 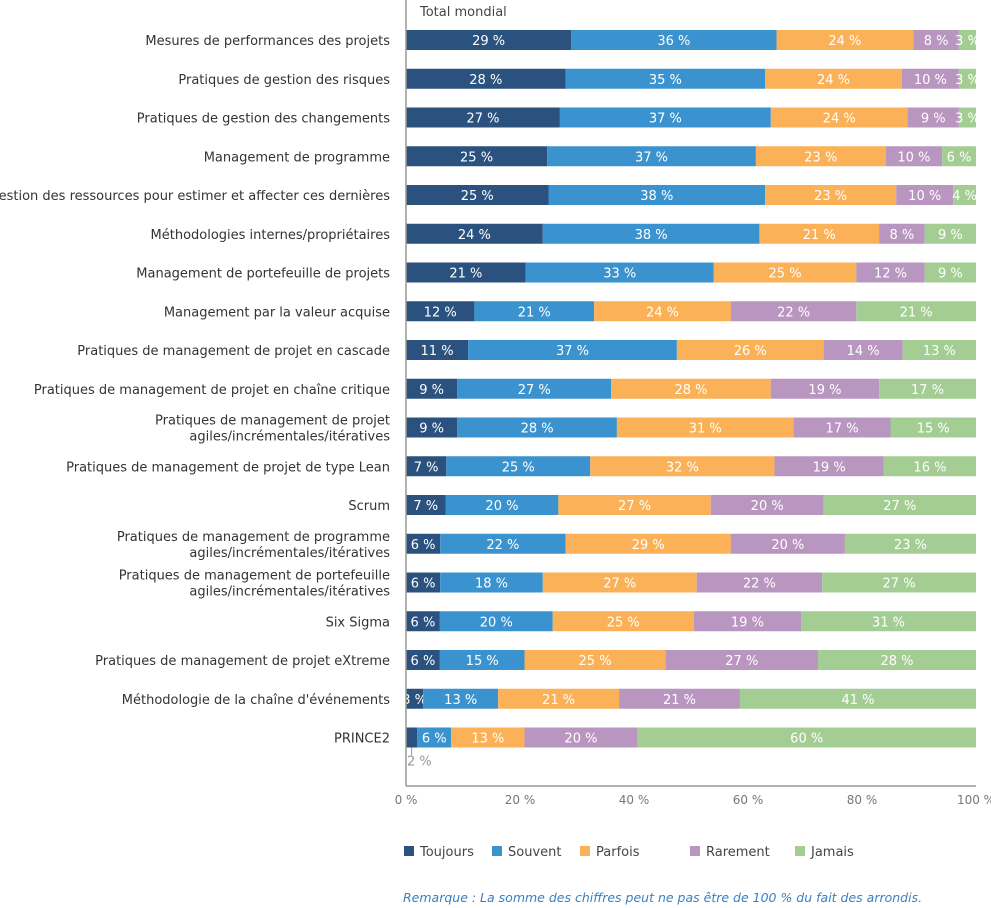 What do you see at coordinates (842, 429) in the screenshot?
I see `data-label: 17 %` at bounding box center [842, 429].